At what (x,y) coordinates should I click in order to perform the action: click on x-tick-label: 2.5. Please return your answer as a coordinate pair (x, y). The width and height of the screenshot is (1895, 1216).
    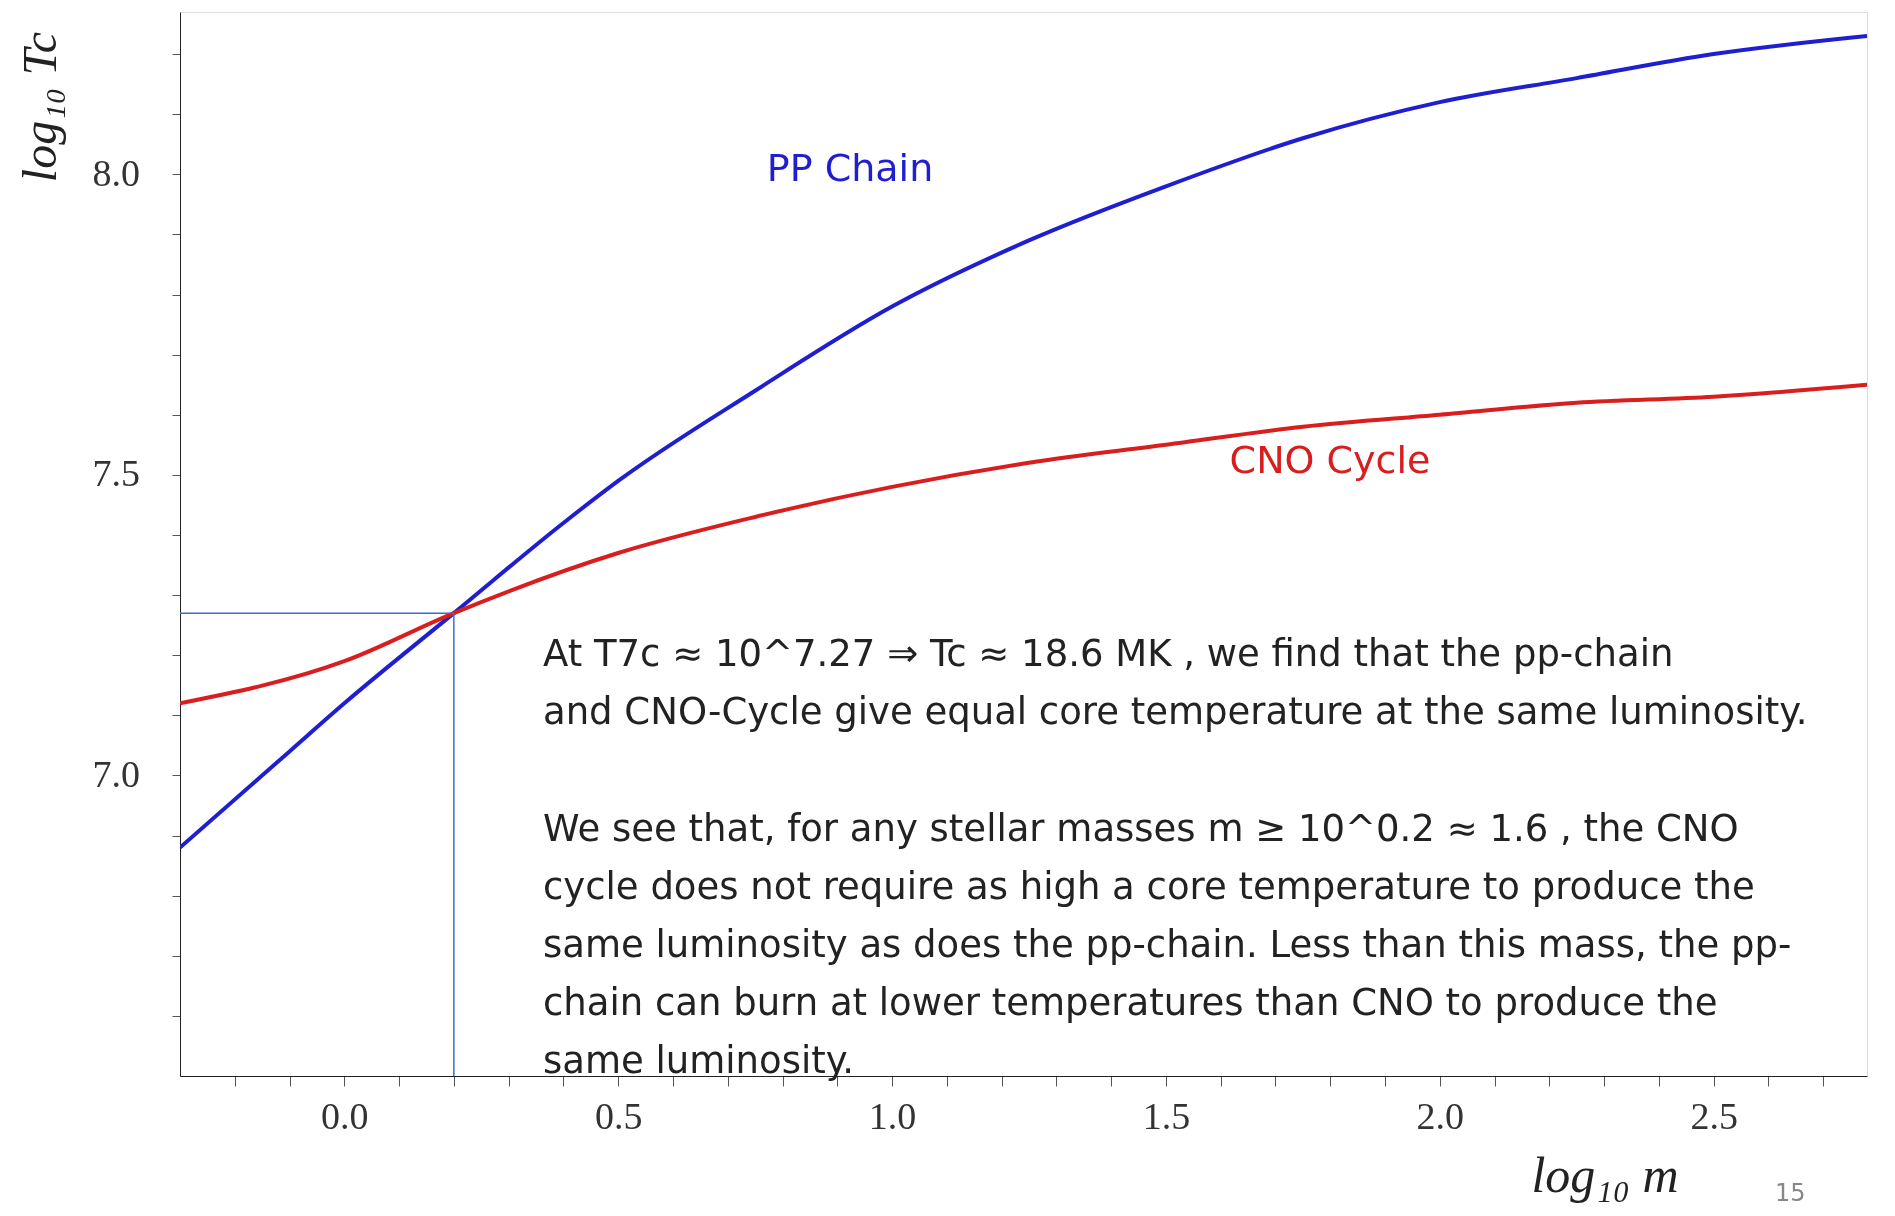
    Looking at the image, I should click on (1714, 1115).